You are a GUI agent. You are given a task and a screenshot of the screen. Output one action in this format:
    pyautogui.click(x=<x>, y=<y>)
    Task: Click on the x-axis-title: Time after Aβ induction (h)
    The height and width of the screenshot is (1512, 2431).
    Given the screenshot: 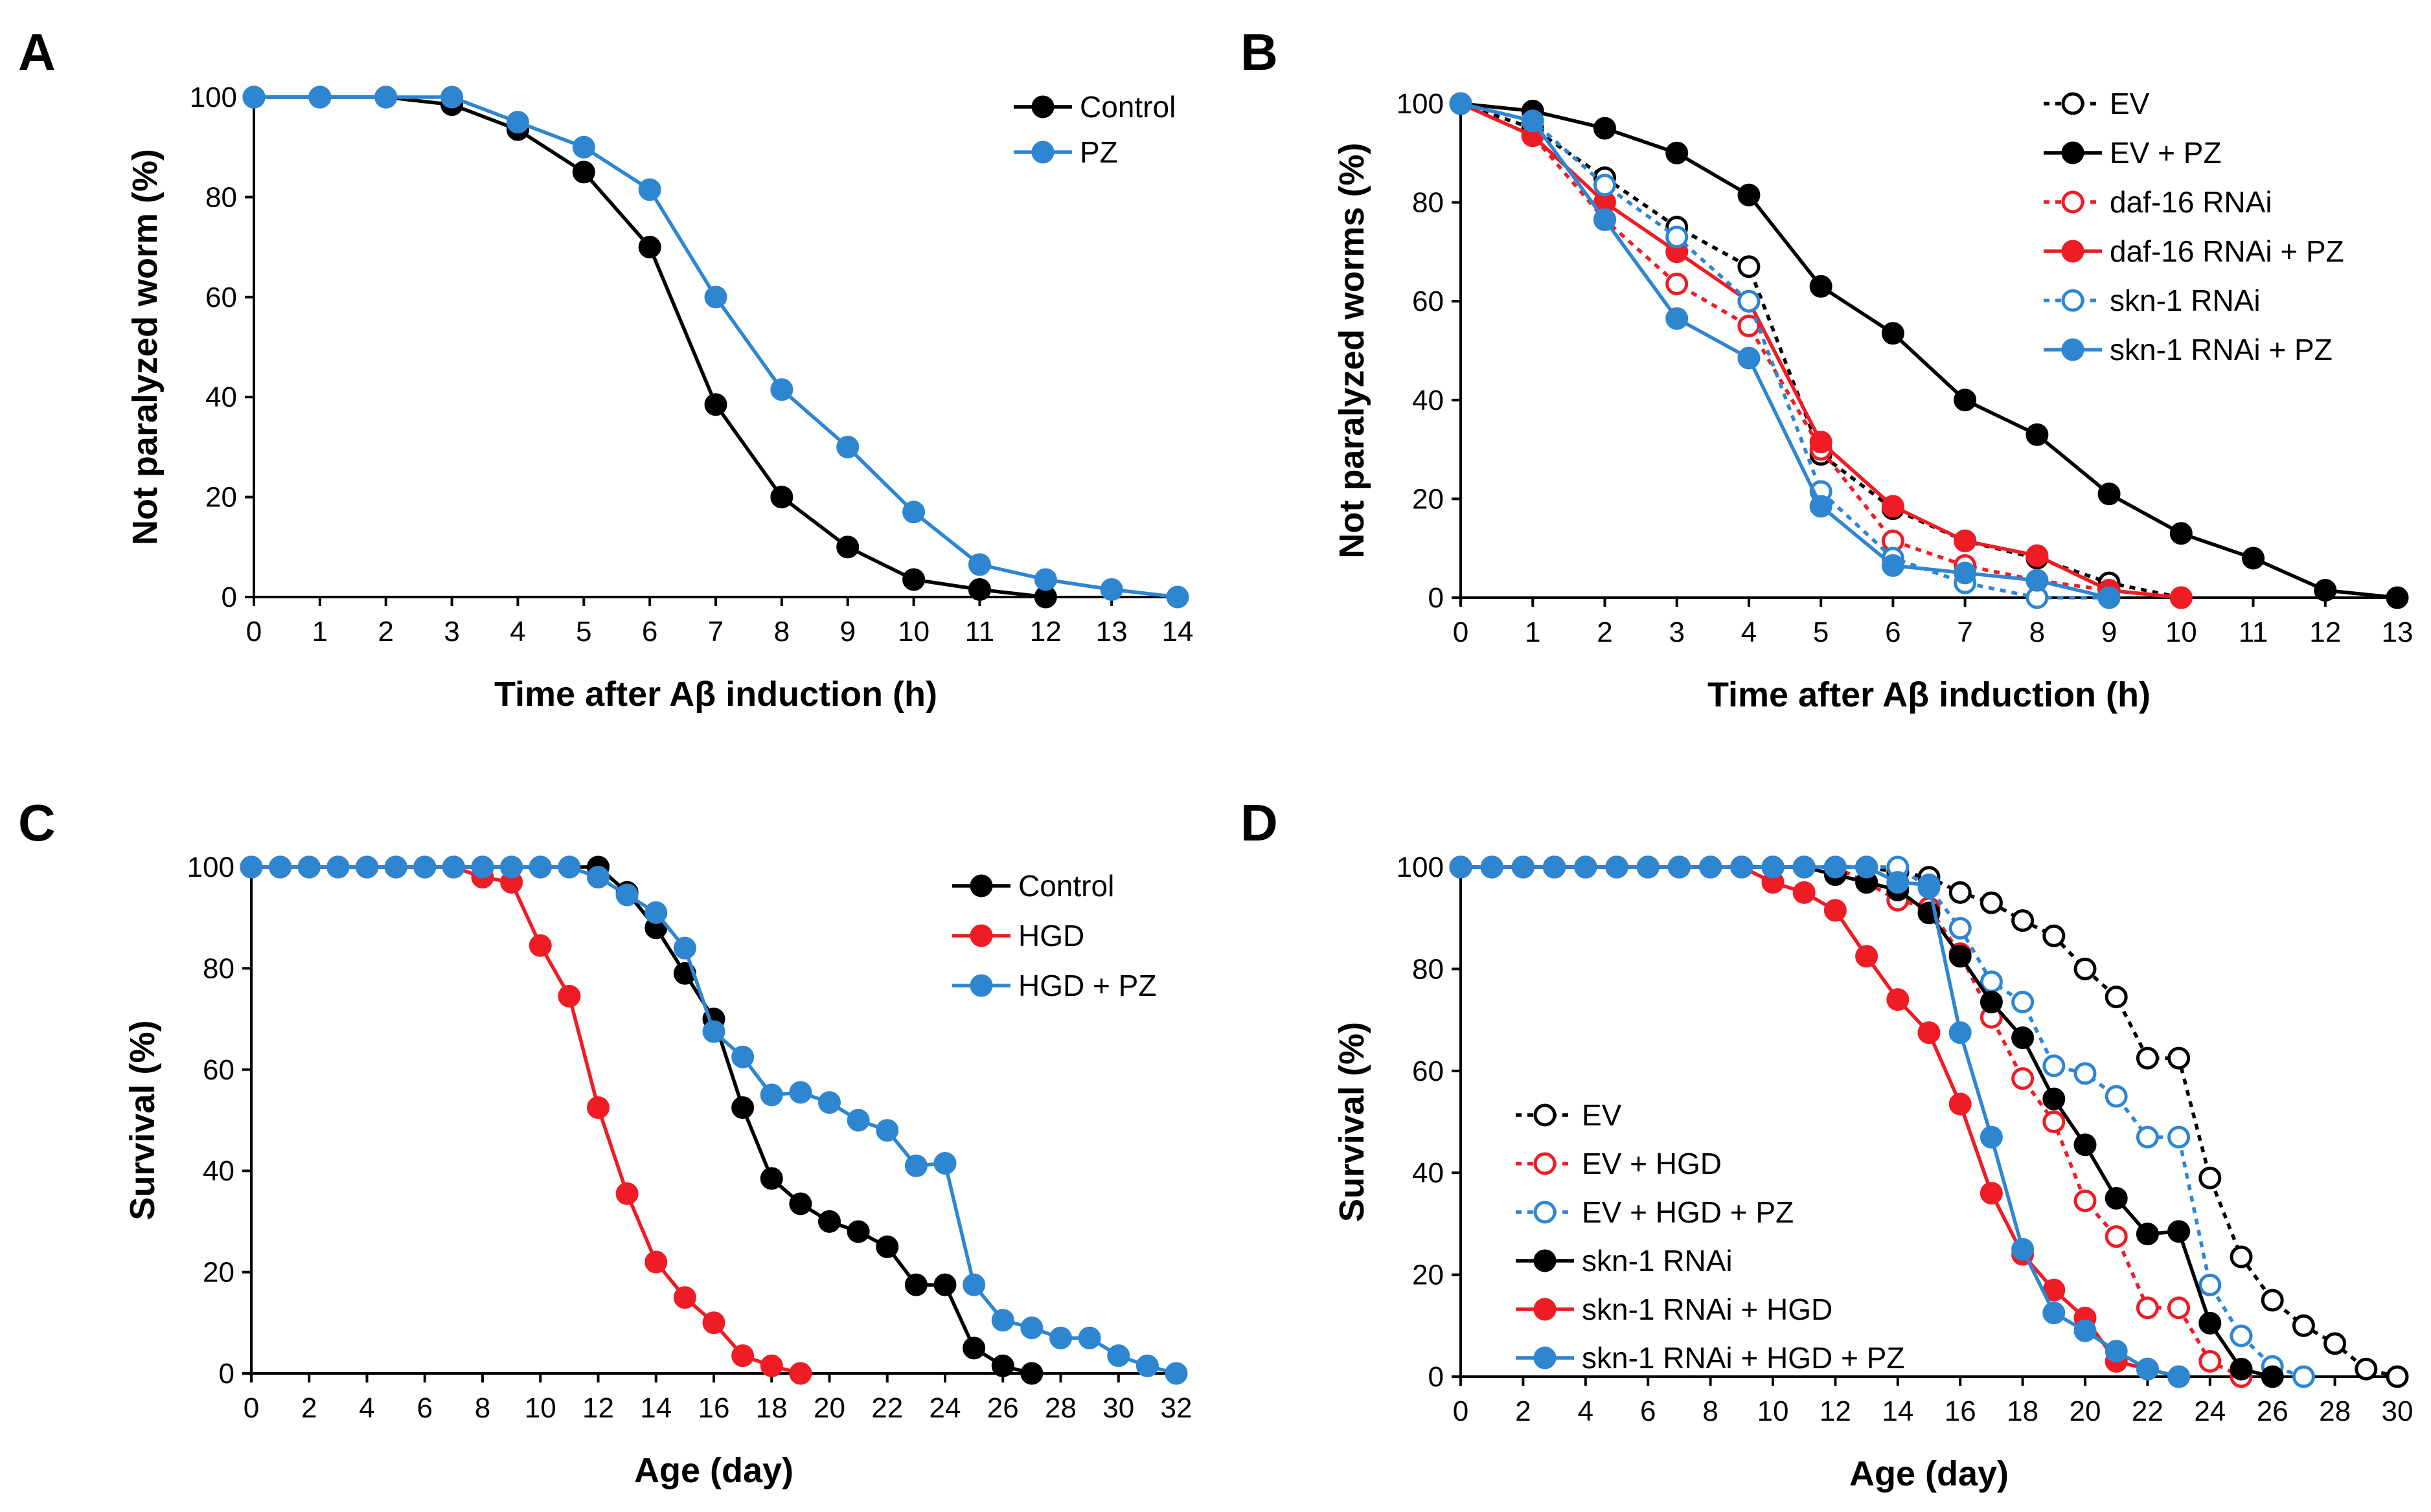 What is the action you would take?
    pyautogui.click(x=715, y=695)
    